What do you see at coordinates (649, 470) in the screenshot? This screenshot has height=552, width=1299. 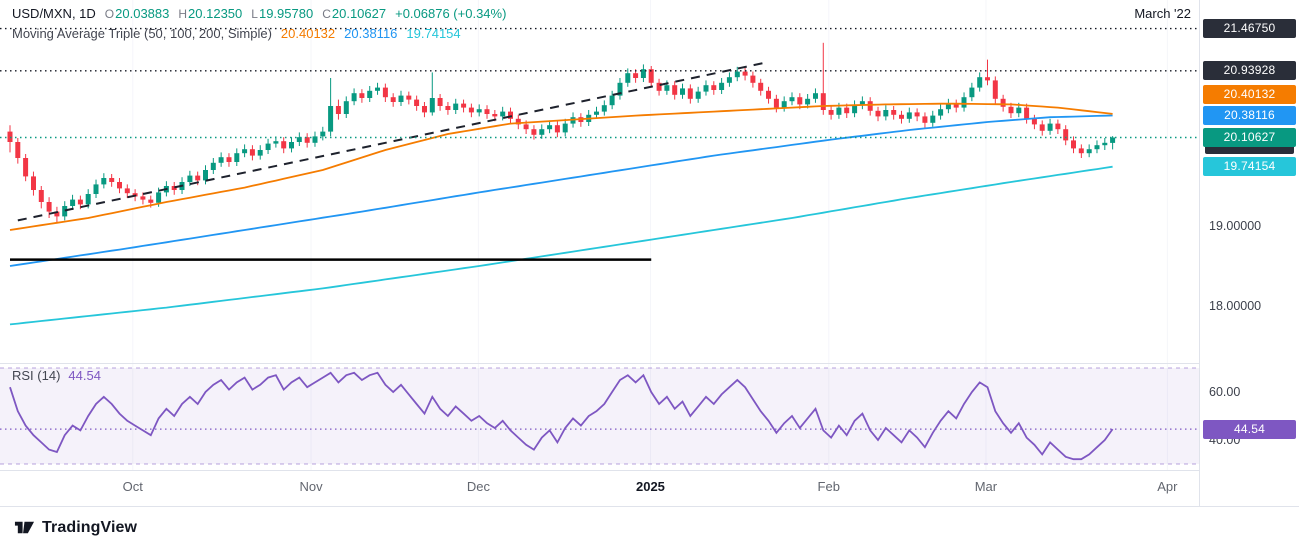 I see `axis-separator` at bounding box center [649, 470].